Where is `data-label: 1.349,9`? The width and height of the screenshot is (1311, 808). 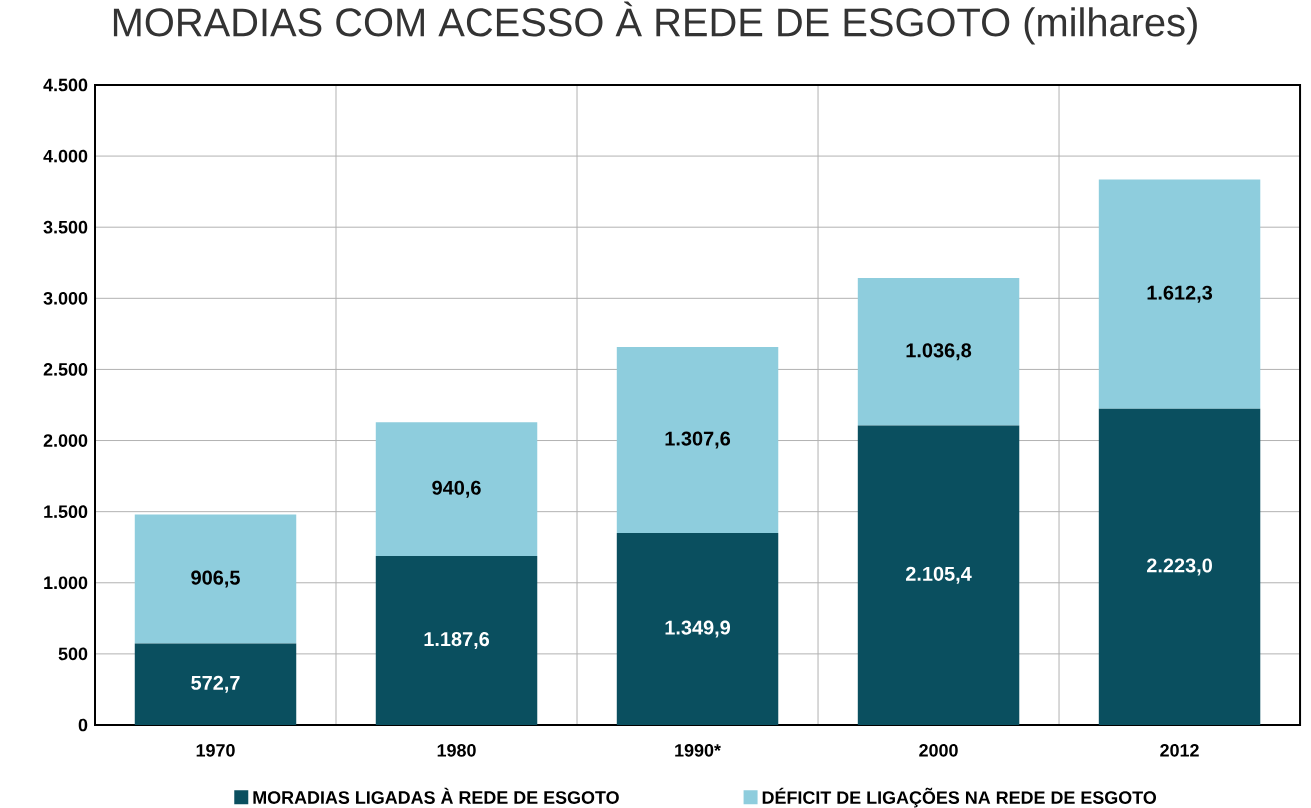
data-label: 1.349,9 is located at coordinates (698, 629).